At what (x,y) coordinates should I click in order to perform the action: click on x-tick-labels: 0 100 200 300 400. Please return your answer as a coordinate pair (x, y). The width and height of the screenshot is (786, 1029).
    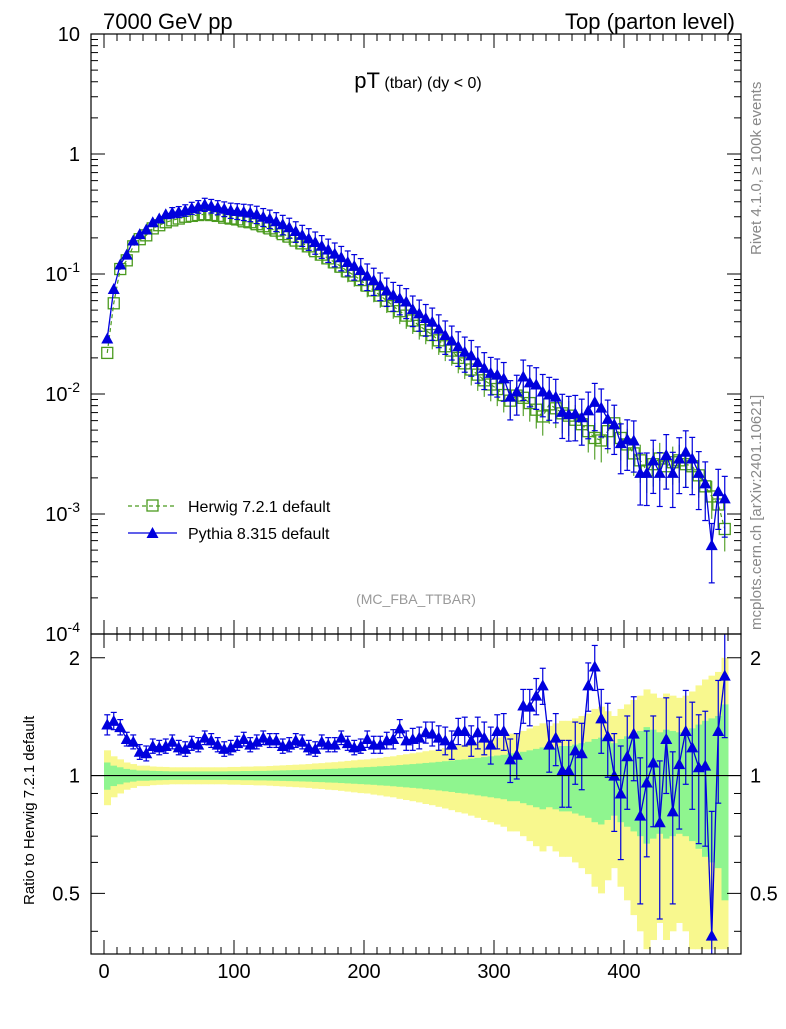
    Looking at the image, I should click on (369, 972).